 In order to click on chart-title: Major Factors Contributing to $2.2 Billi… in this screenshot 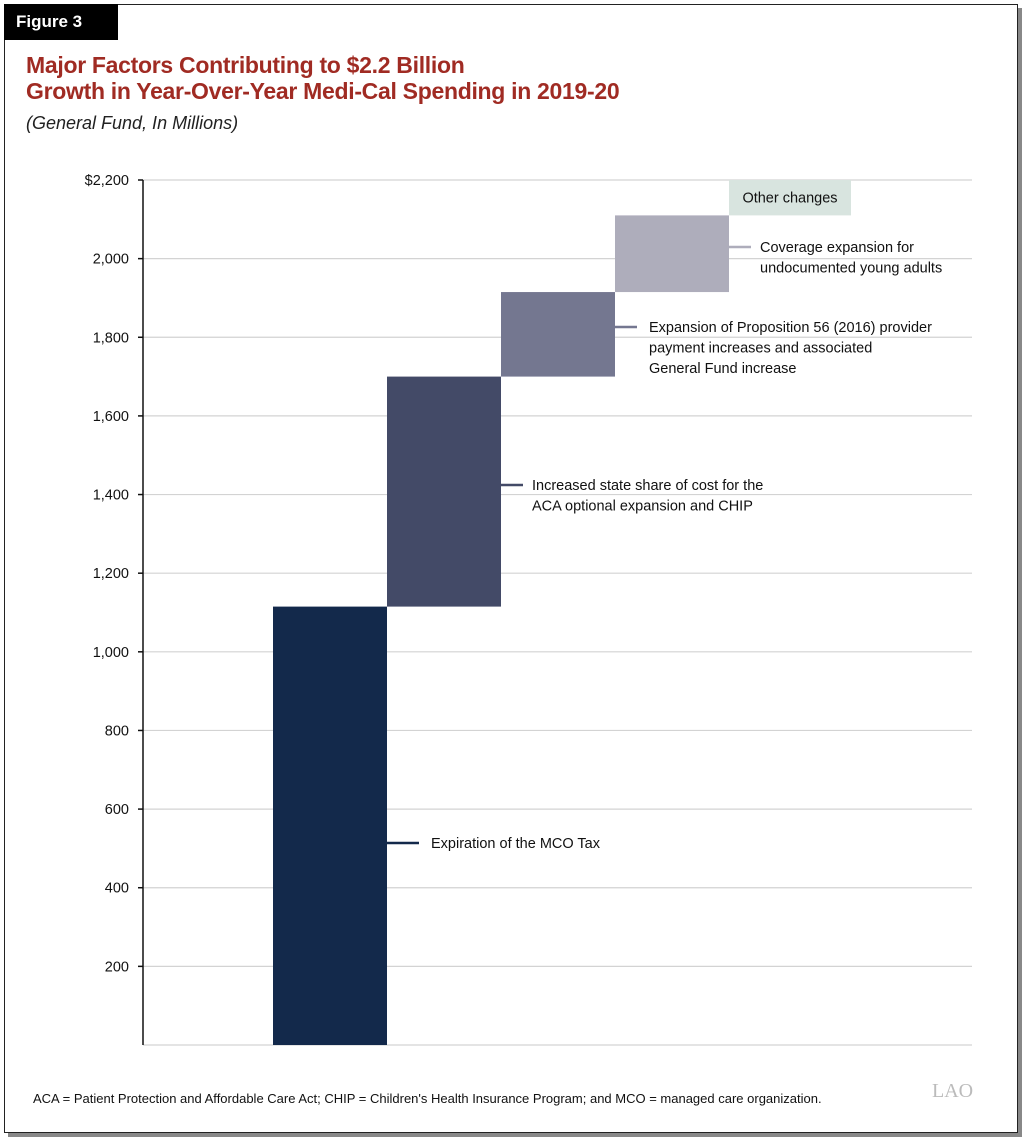, I will do `click(323, 78)`.